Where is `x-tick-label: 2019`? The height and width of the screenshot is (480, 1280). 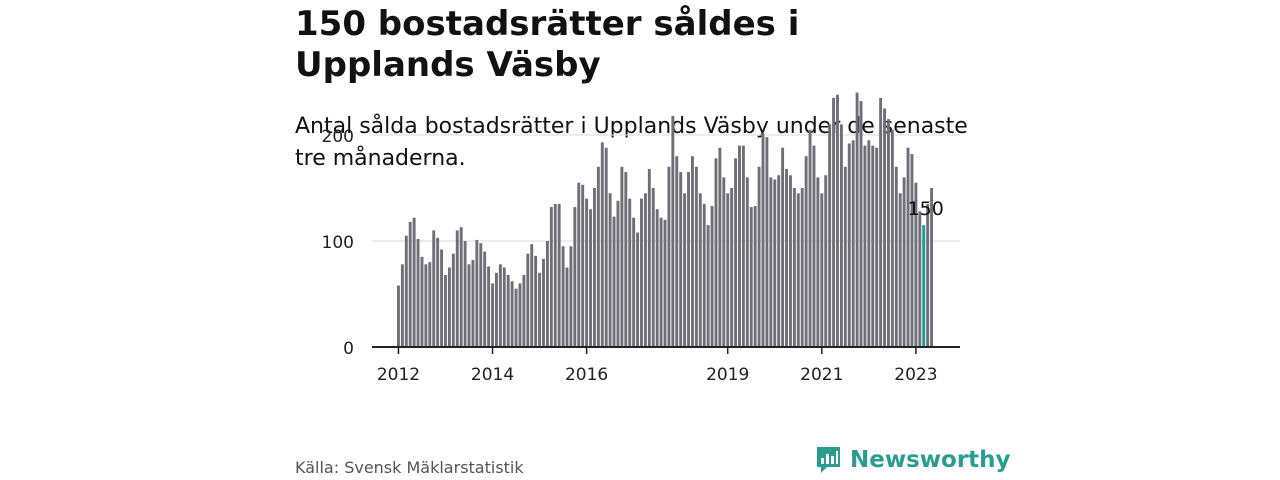
x-tick-label: 2019 is located at coordinates (727, 375).